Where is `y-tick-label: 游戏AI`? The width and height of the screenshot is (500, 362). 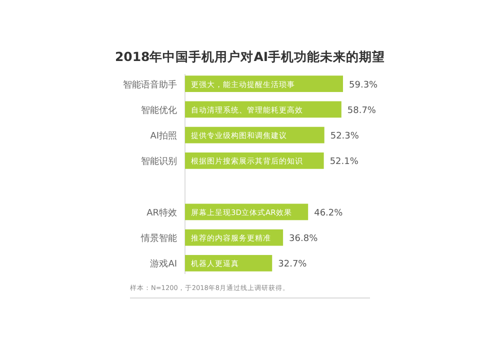
y-tick-label: 游戏AI is located at coordinates (163, 264).